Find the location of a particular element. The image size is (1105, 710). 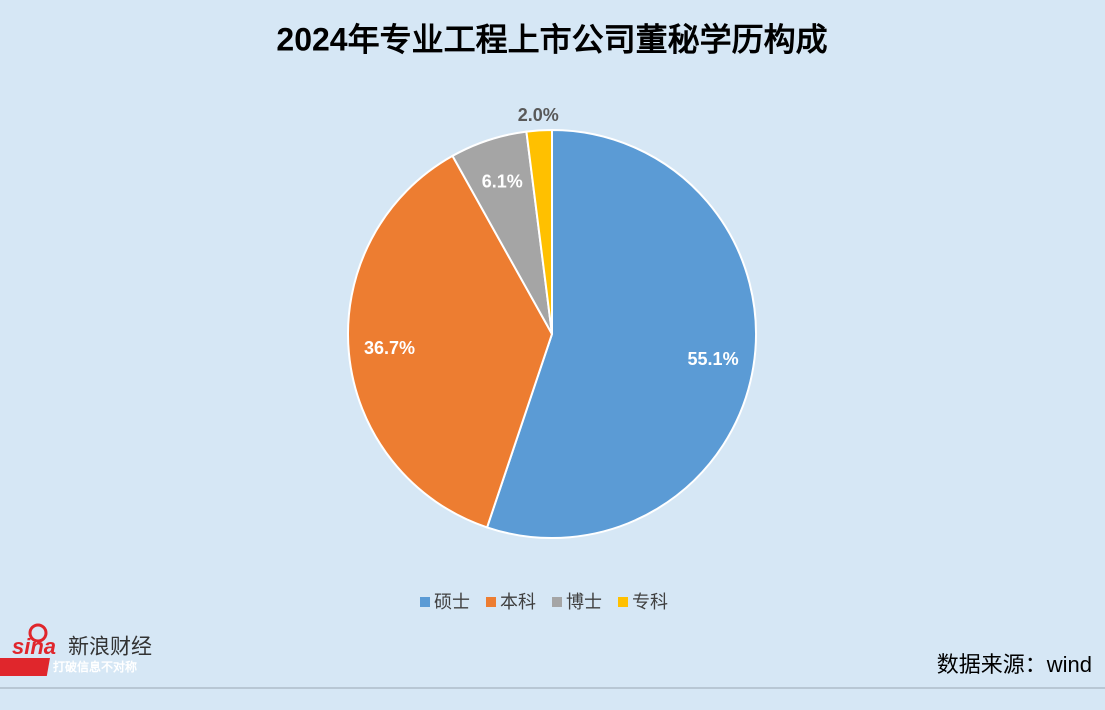

logo-banner is located at coordinates (25, 667).